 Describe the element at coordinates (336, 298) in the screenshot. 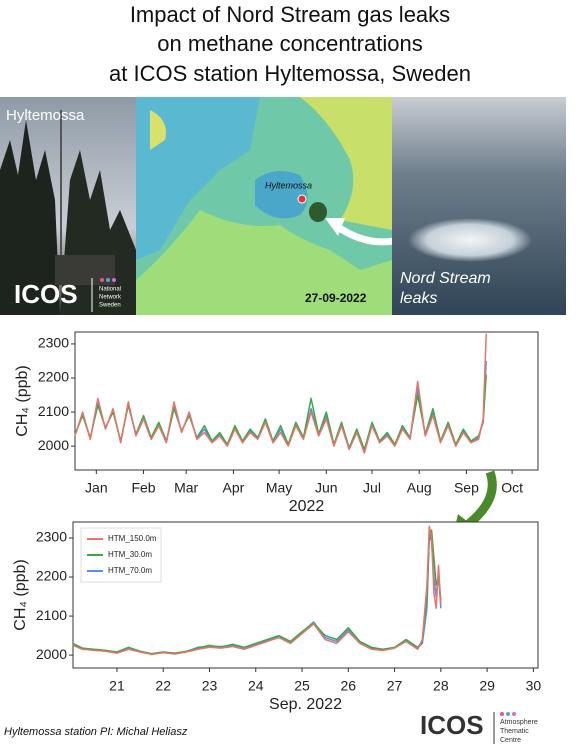

I see `map-date: 27-09-2022` at that location.